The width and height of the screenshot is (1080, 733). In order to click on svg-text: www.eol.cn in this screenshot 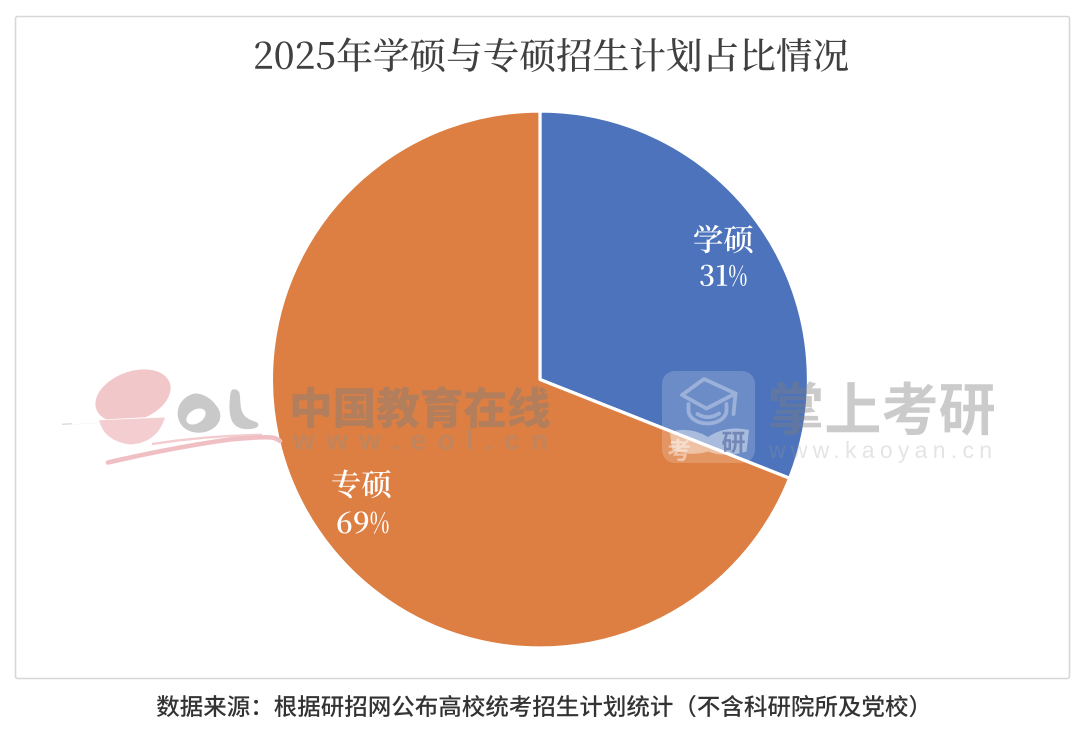, I will do `click(420, 440)`.